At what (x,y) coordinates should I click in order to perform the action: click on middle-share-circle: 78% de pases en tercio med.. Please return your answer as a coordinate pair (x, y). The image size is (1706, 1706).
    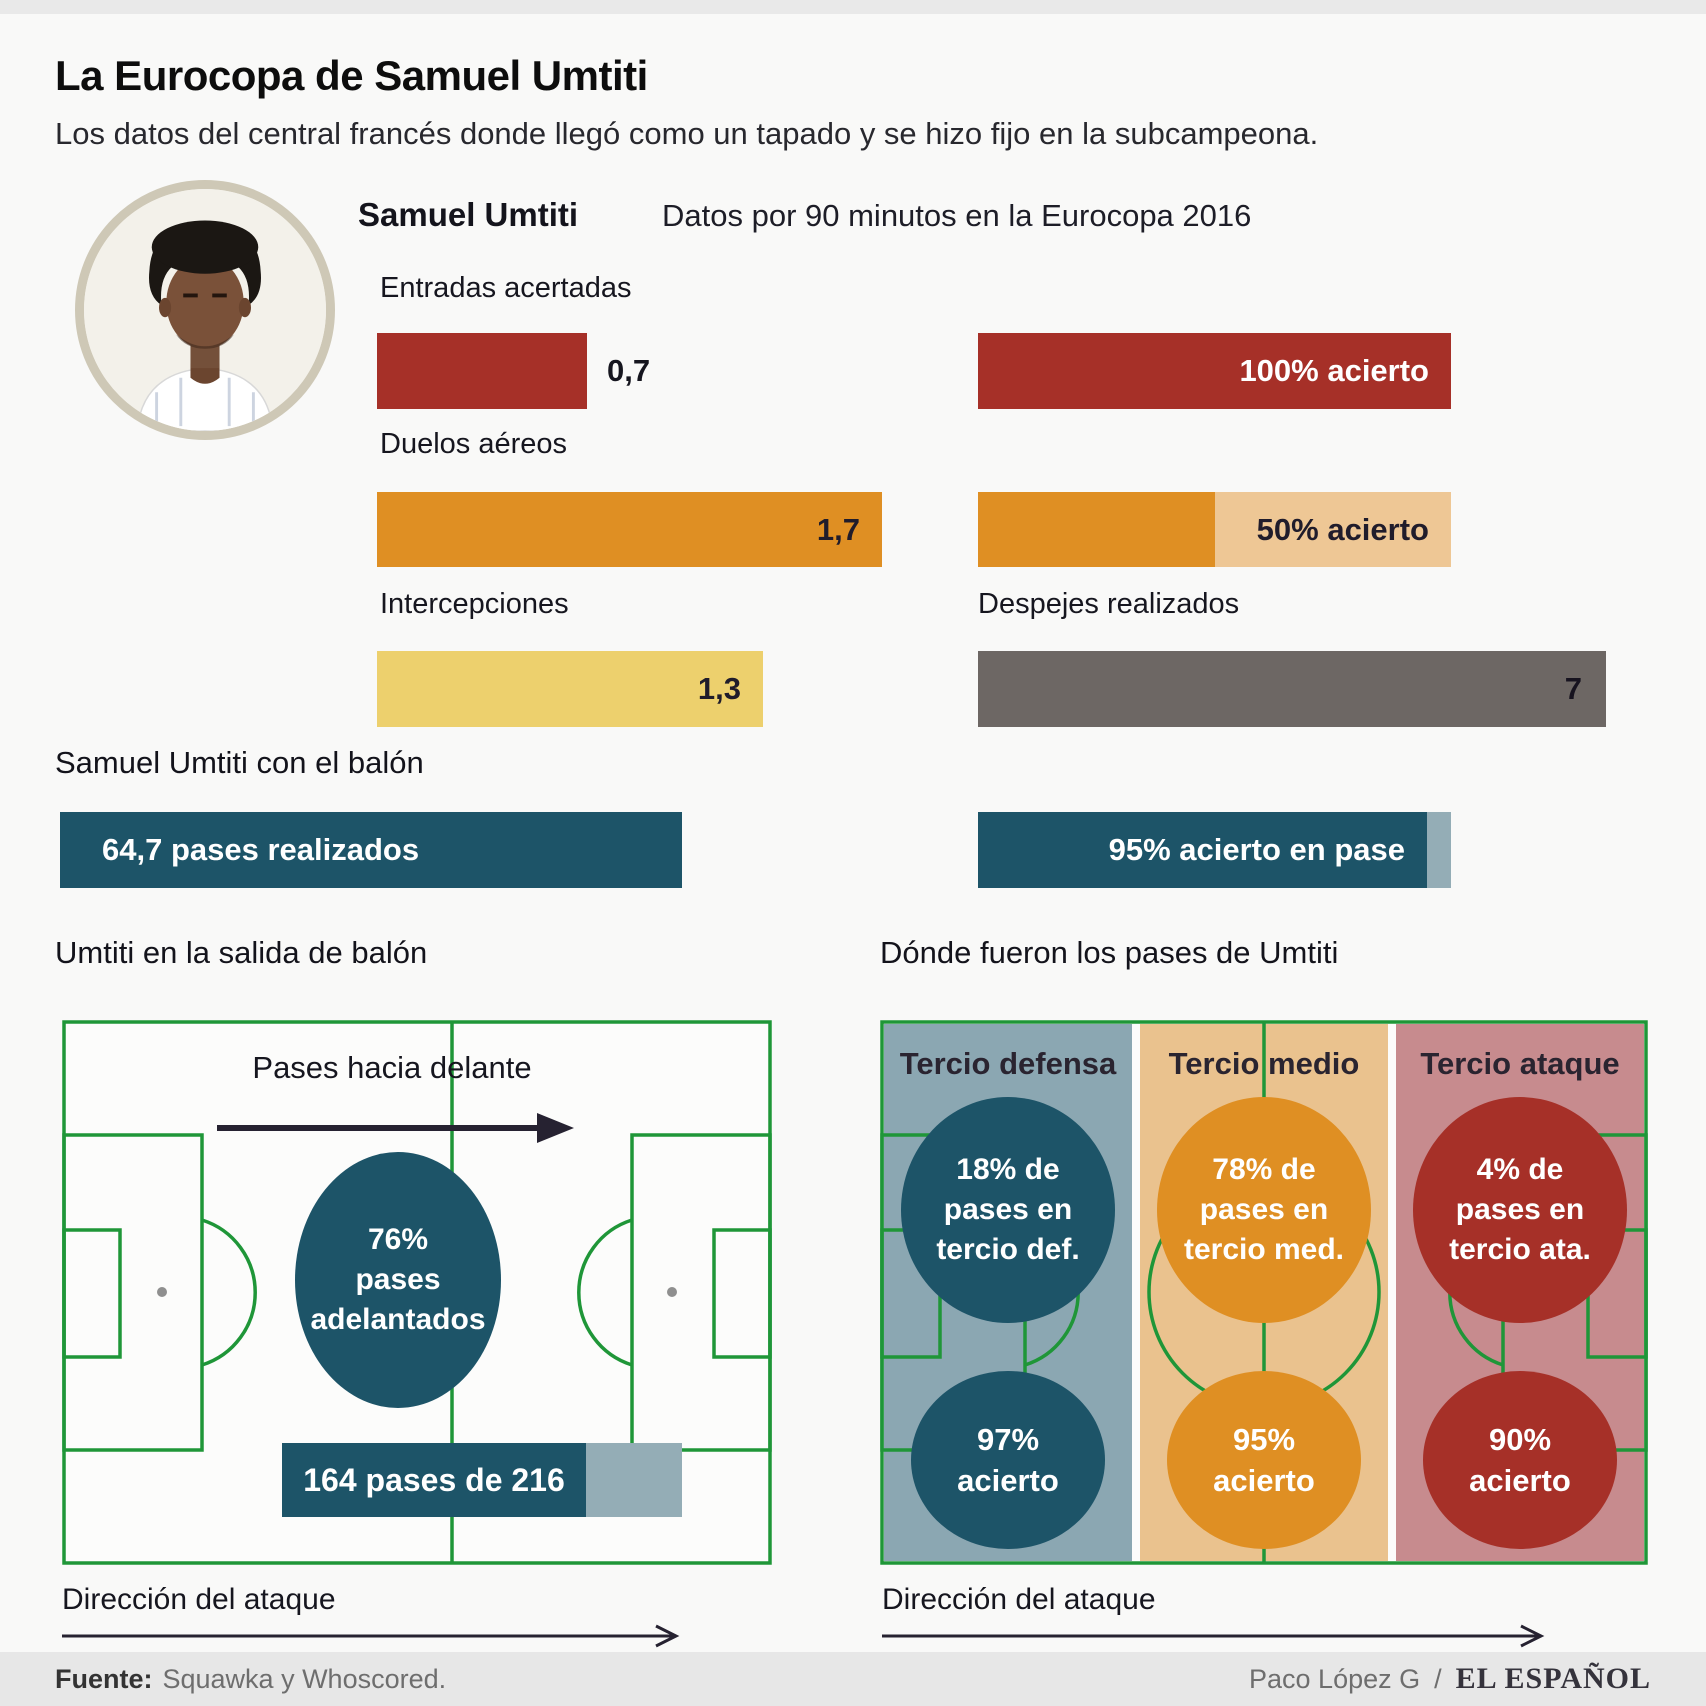
    Looking at the image, I should click on (1264, 1210).